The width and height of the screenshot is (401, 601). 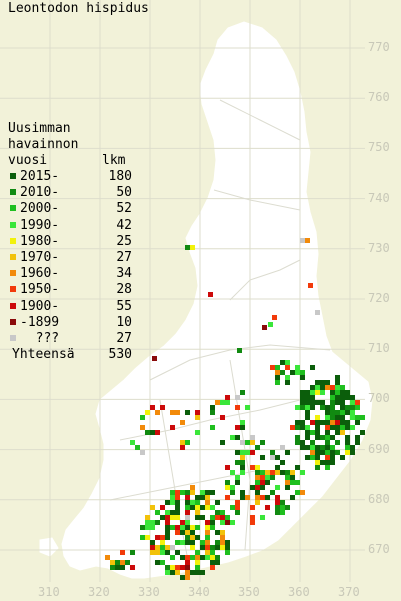 I want to click on y-axis-label: 730, so click(x=379, y=247).